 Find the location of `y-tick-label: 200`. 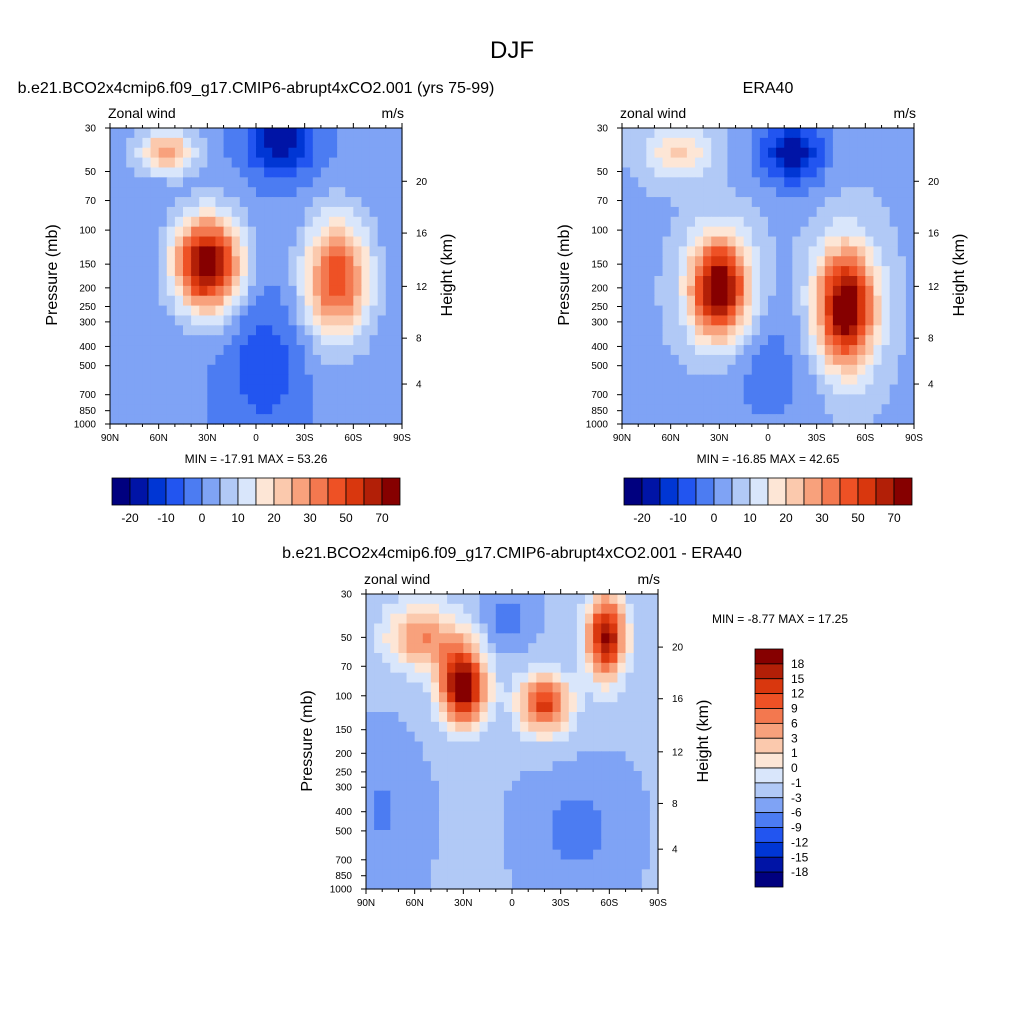

y-tick-label: 200 is located at coordinates (343, 754).